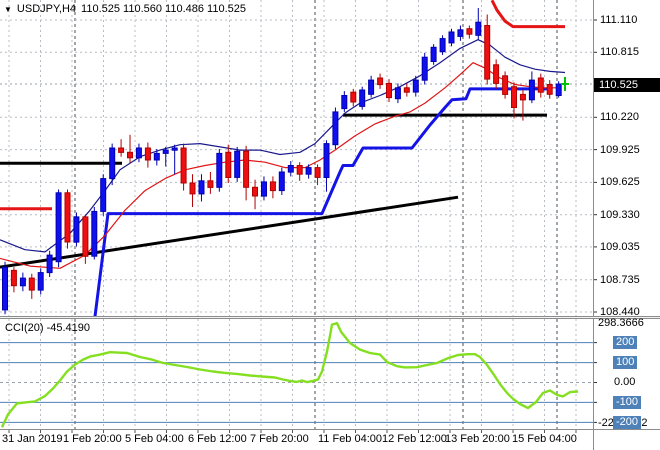 This screenshot has width=660, height=450. Describe the element at coordinates (279, 439) in the screenshot. I see `time-axis-label: 7 Feb 20:00` at that location.